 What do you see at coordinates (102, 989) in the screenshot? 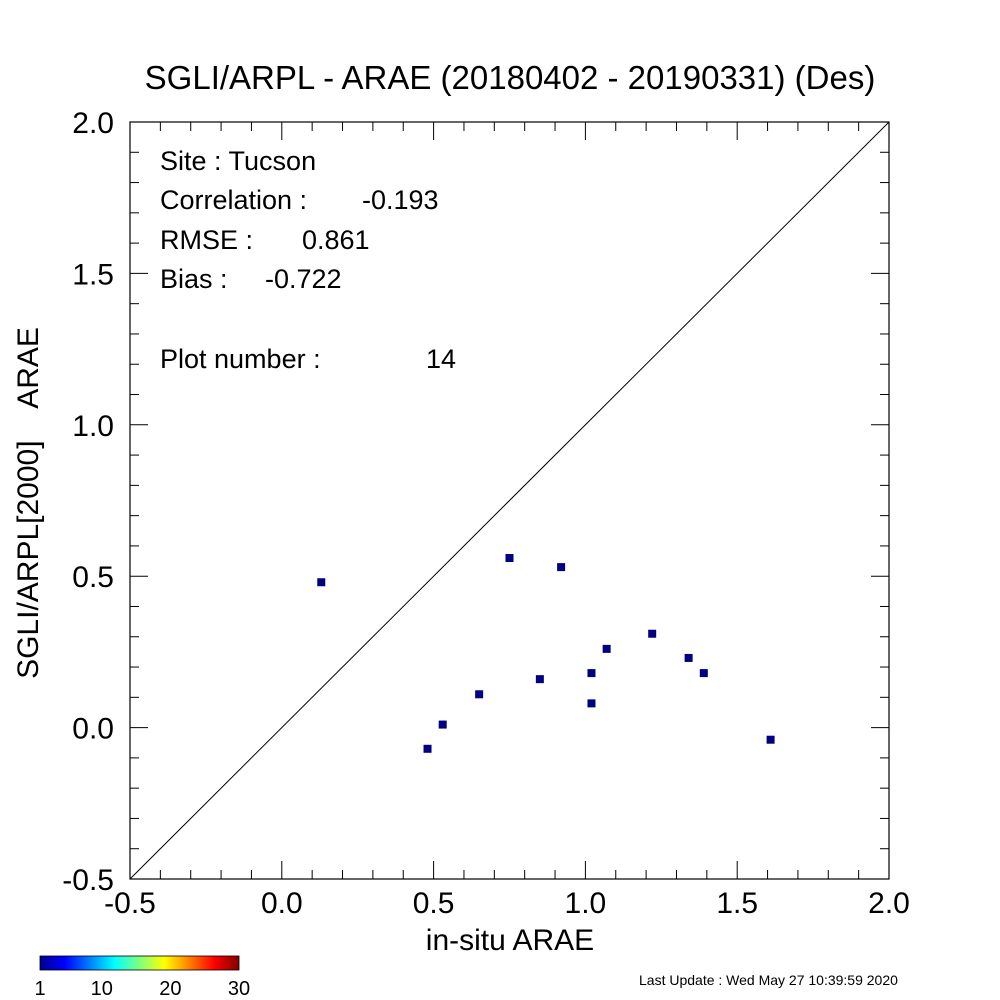
I see `colorbar-tick-label: 10` at bounding box center [102, 989].